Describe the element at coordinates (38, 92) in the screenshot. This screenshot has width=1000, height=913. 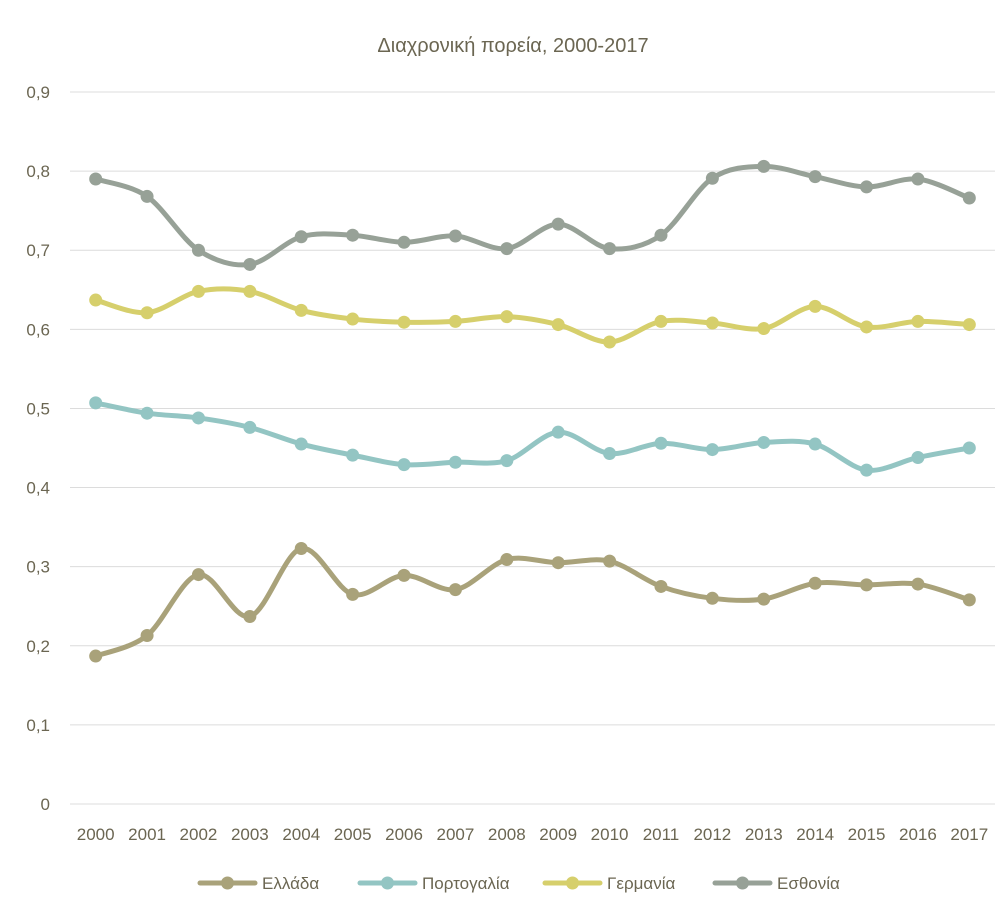
I see `y-tick-label: 0,9` at that location.